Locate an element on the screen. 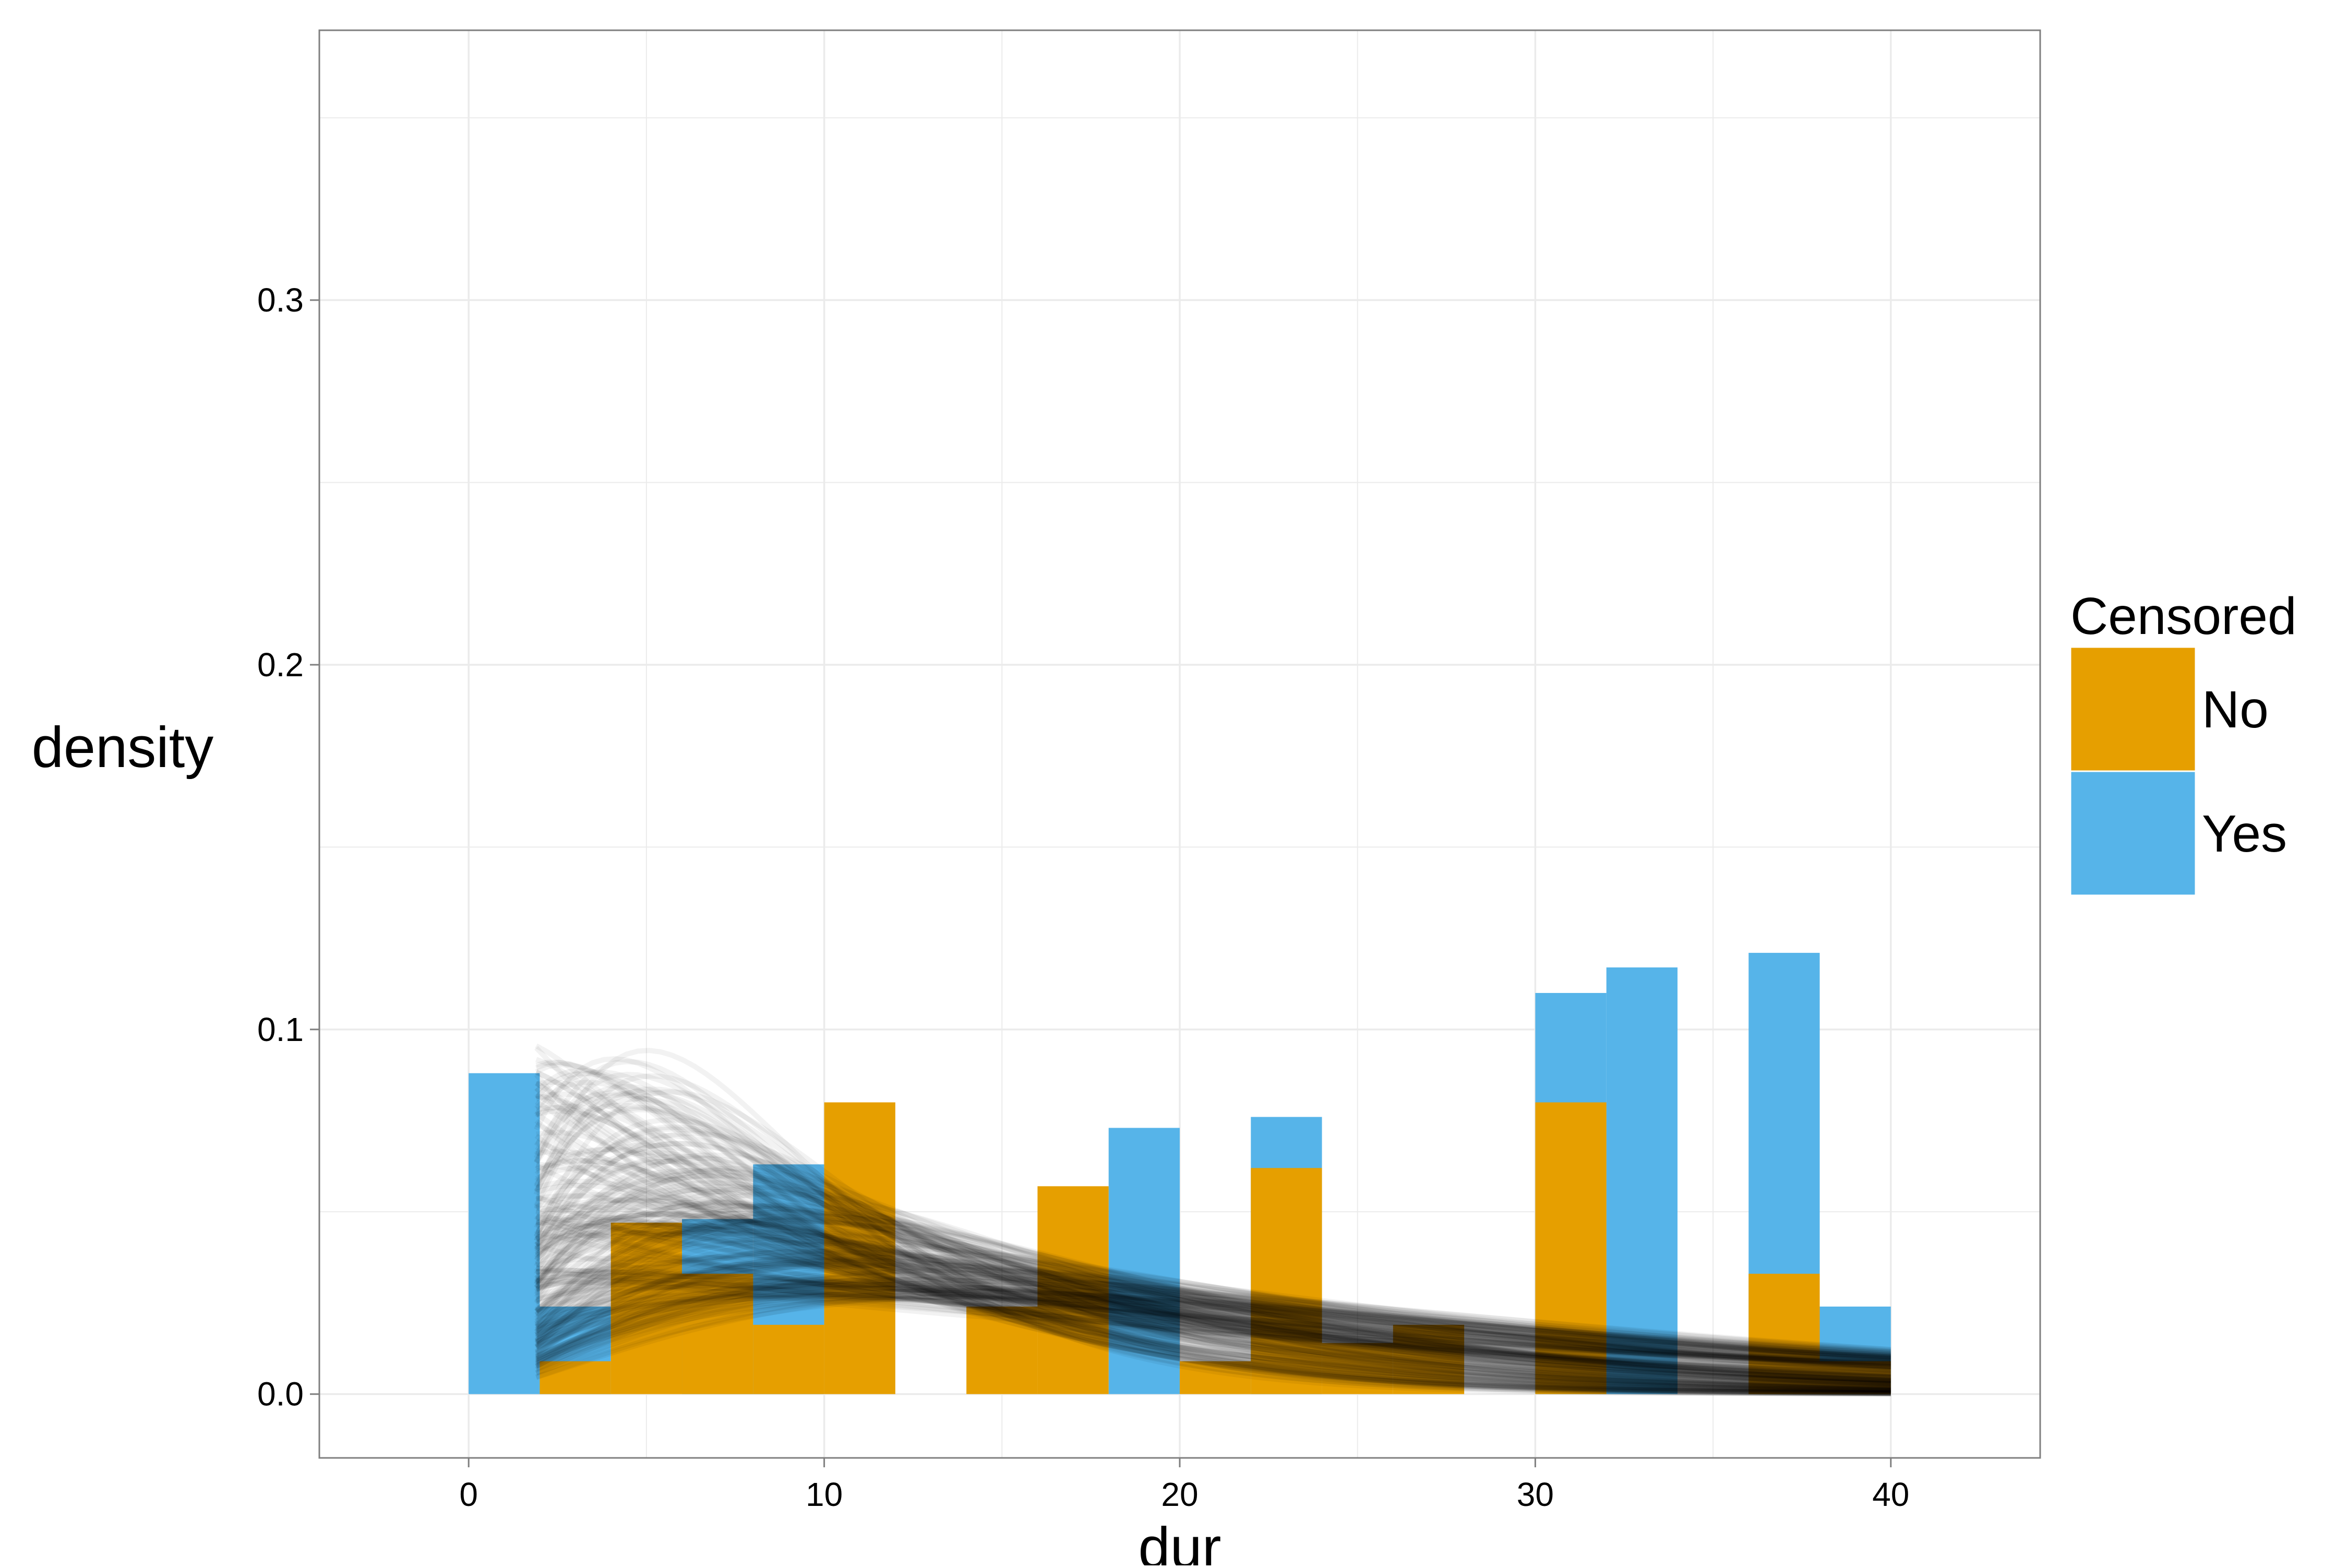  legend-title: Censored is located at coordinates (2183, 616).